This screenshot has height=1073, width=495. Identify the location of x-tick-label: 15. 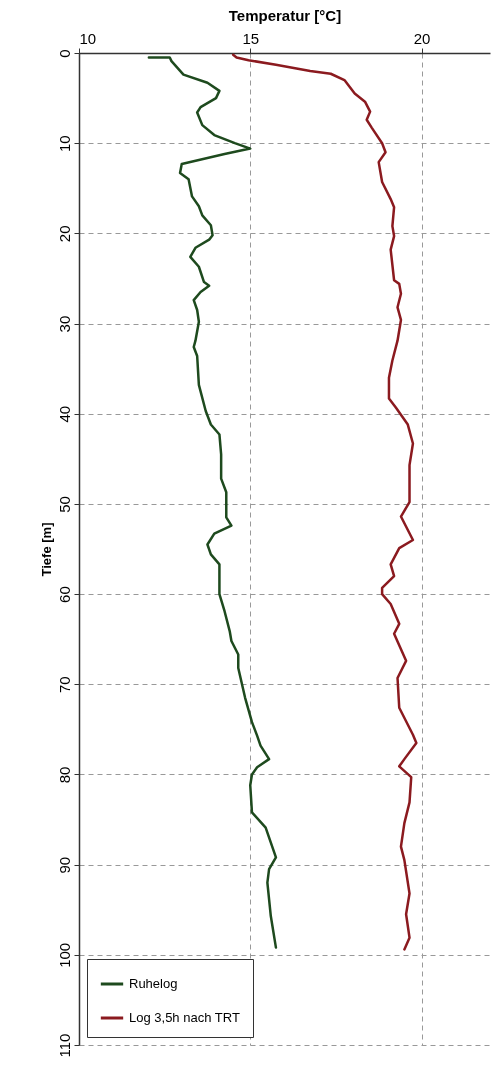
(251, 38).